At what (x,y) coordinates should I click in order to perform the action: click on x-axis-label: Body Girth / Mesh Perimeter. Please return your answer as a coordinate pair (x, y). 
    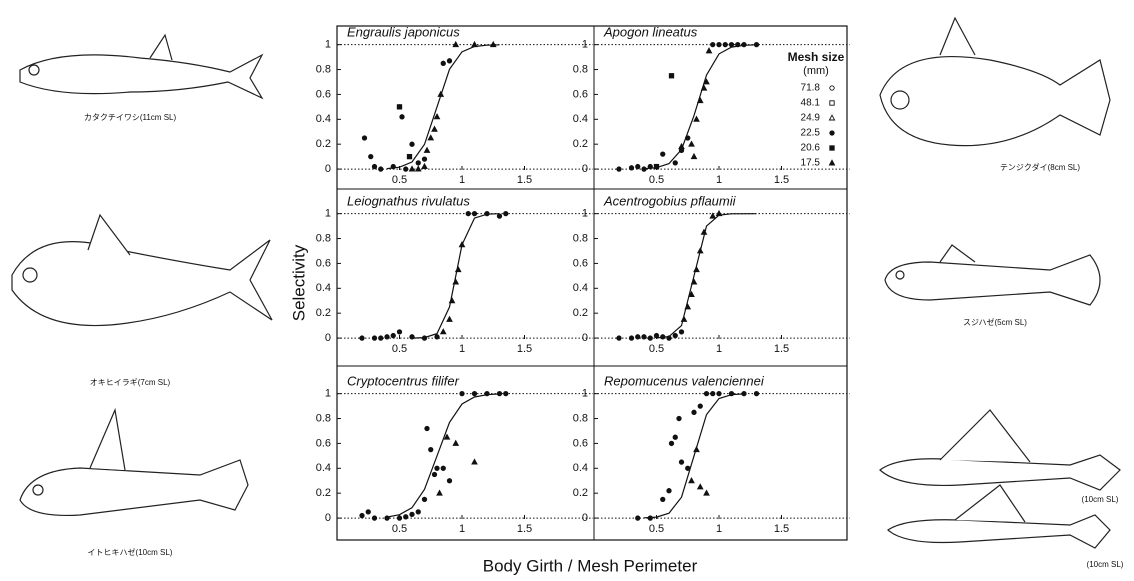
    Looking at the image, I should click on (590, 565).